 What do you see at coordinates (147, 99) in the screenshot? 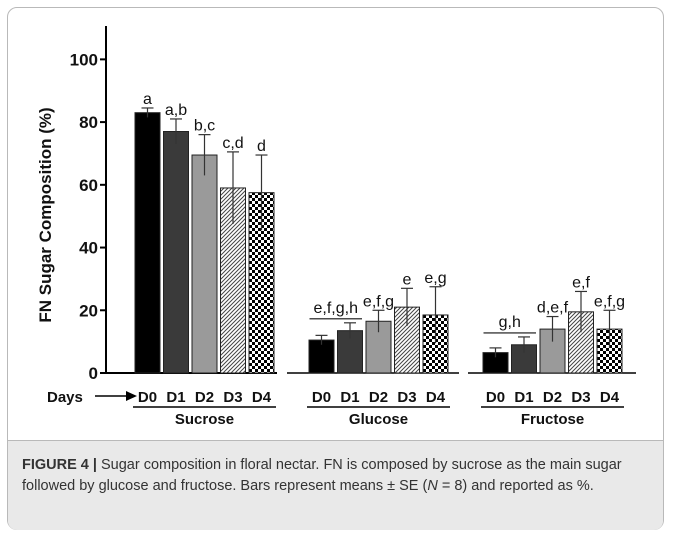
I see `significance-letter: a` at bounding box center [147, 99].